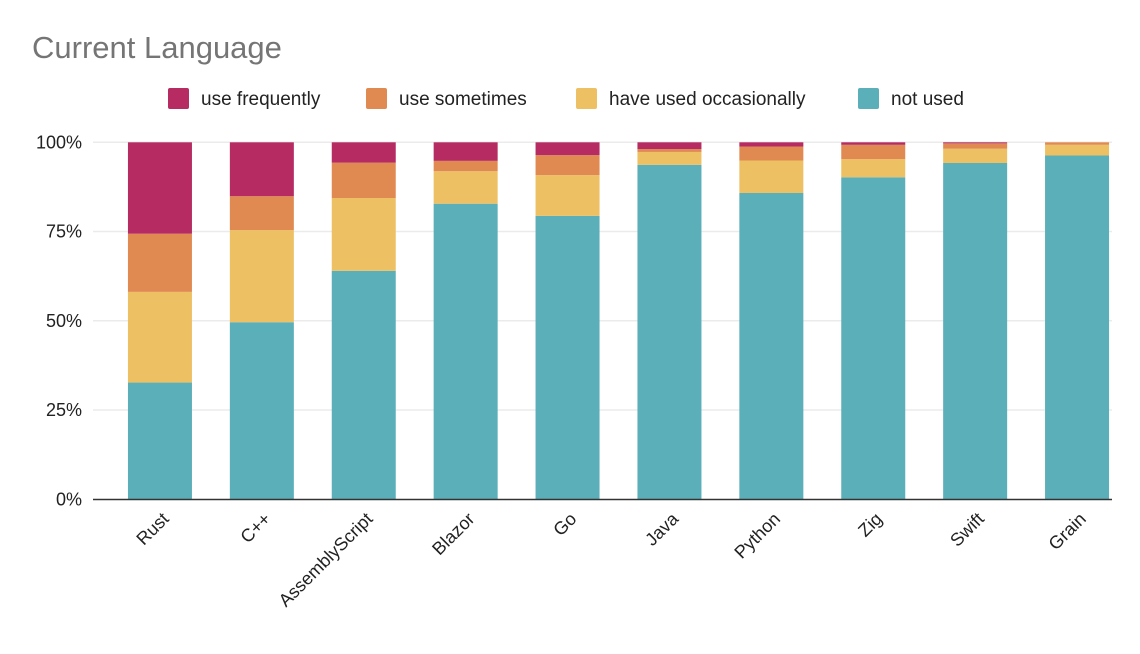 This screenshot has height=654, width=1140. What do you see at coordinates (261, 276) in the screenshot?
I see `bar-segment-have-used-occasionally-cpp` at bounding box center [261, 276].